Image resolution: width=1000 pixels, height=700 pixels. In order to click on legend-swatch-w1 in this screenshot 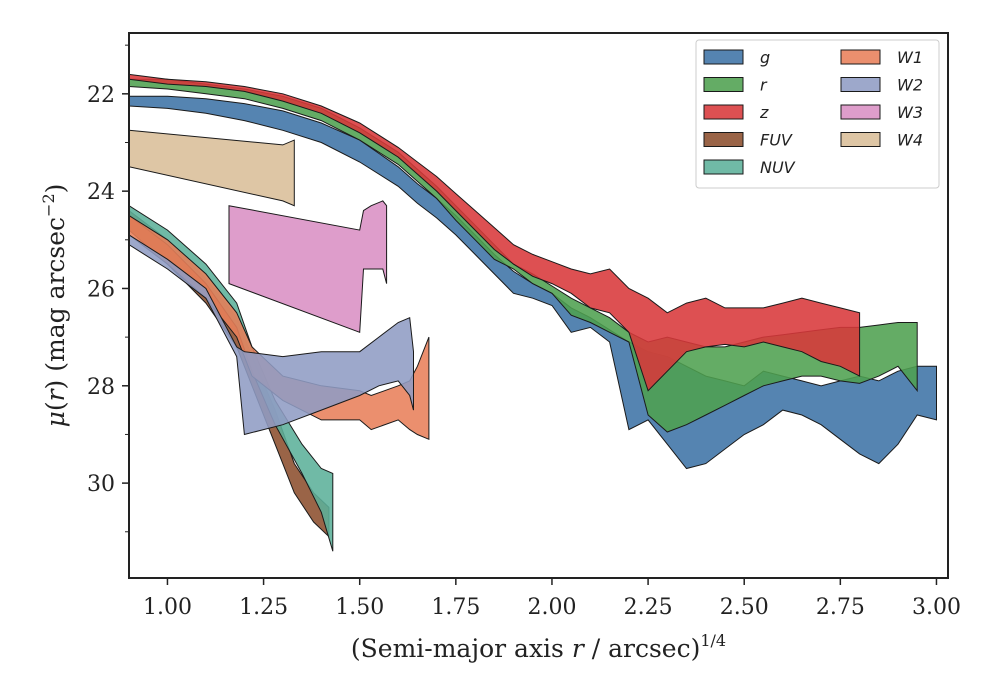, I will do `click(860, 57)`.